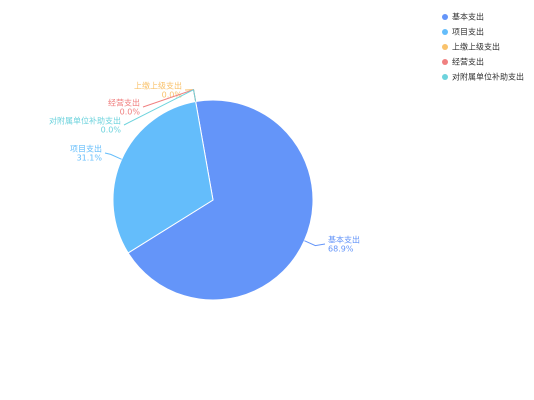 Image resolution: width=534 pixels, height=400 pixels. Describe the element at coordinates (344, 240) in the screenshot. I see `slice-label: 基本支出` at that location.